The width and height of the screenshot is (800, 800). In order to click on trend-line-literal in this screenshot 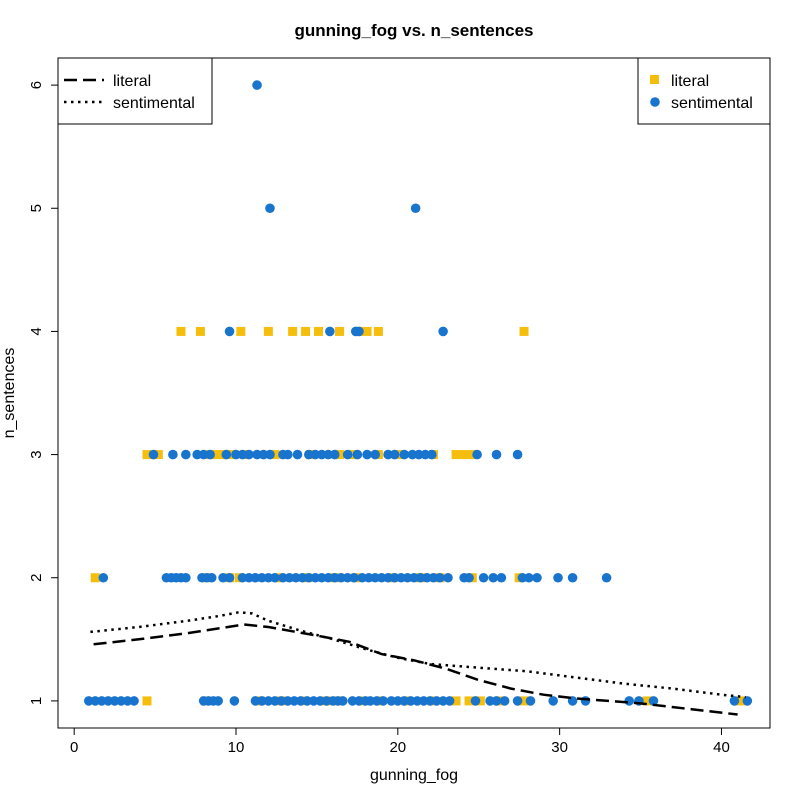, I will do `click(415, 669)`.